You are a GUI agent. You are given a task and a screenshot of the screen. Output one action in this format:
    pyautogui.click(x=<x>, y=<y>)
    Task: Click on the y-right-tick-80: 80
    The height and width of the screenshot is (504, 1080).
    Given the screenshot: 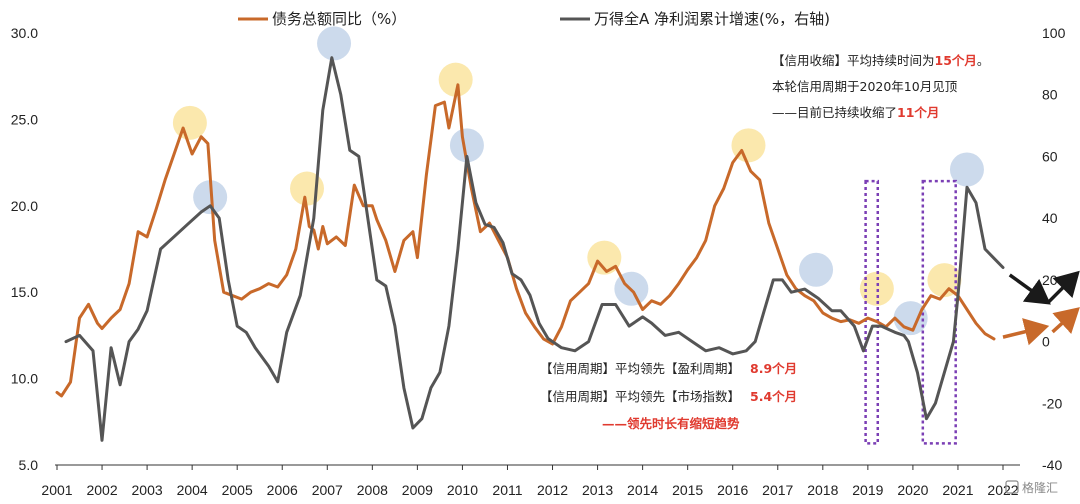 What is the action you would take?
    pyautogui.click(x=1050, y=95)
    